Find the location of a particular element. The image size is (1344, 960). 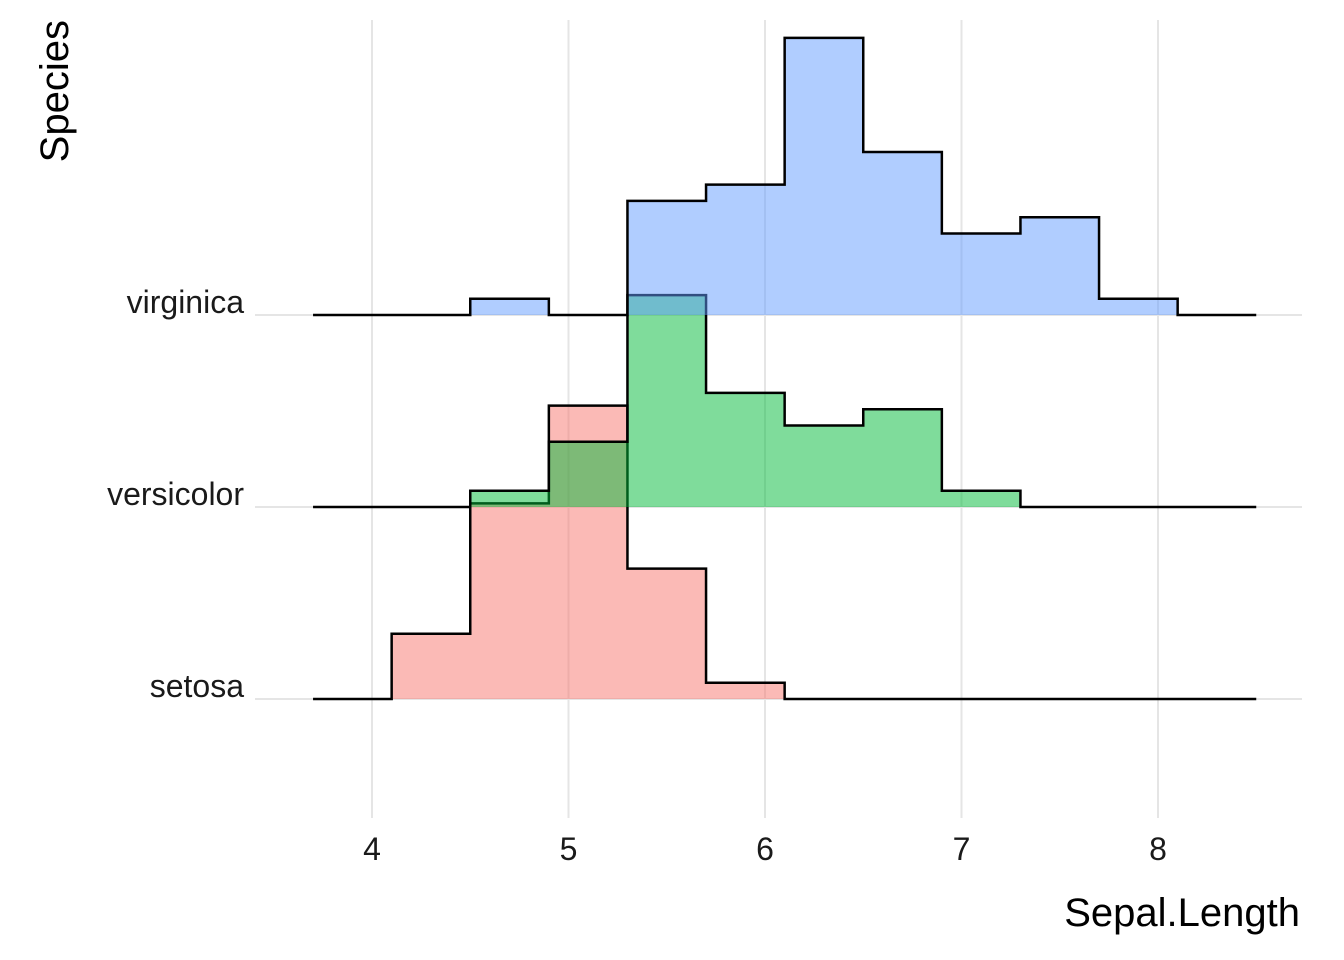

x-tick-label: 5 is located at coordinates (569, 849).